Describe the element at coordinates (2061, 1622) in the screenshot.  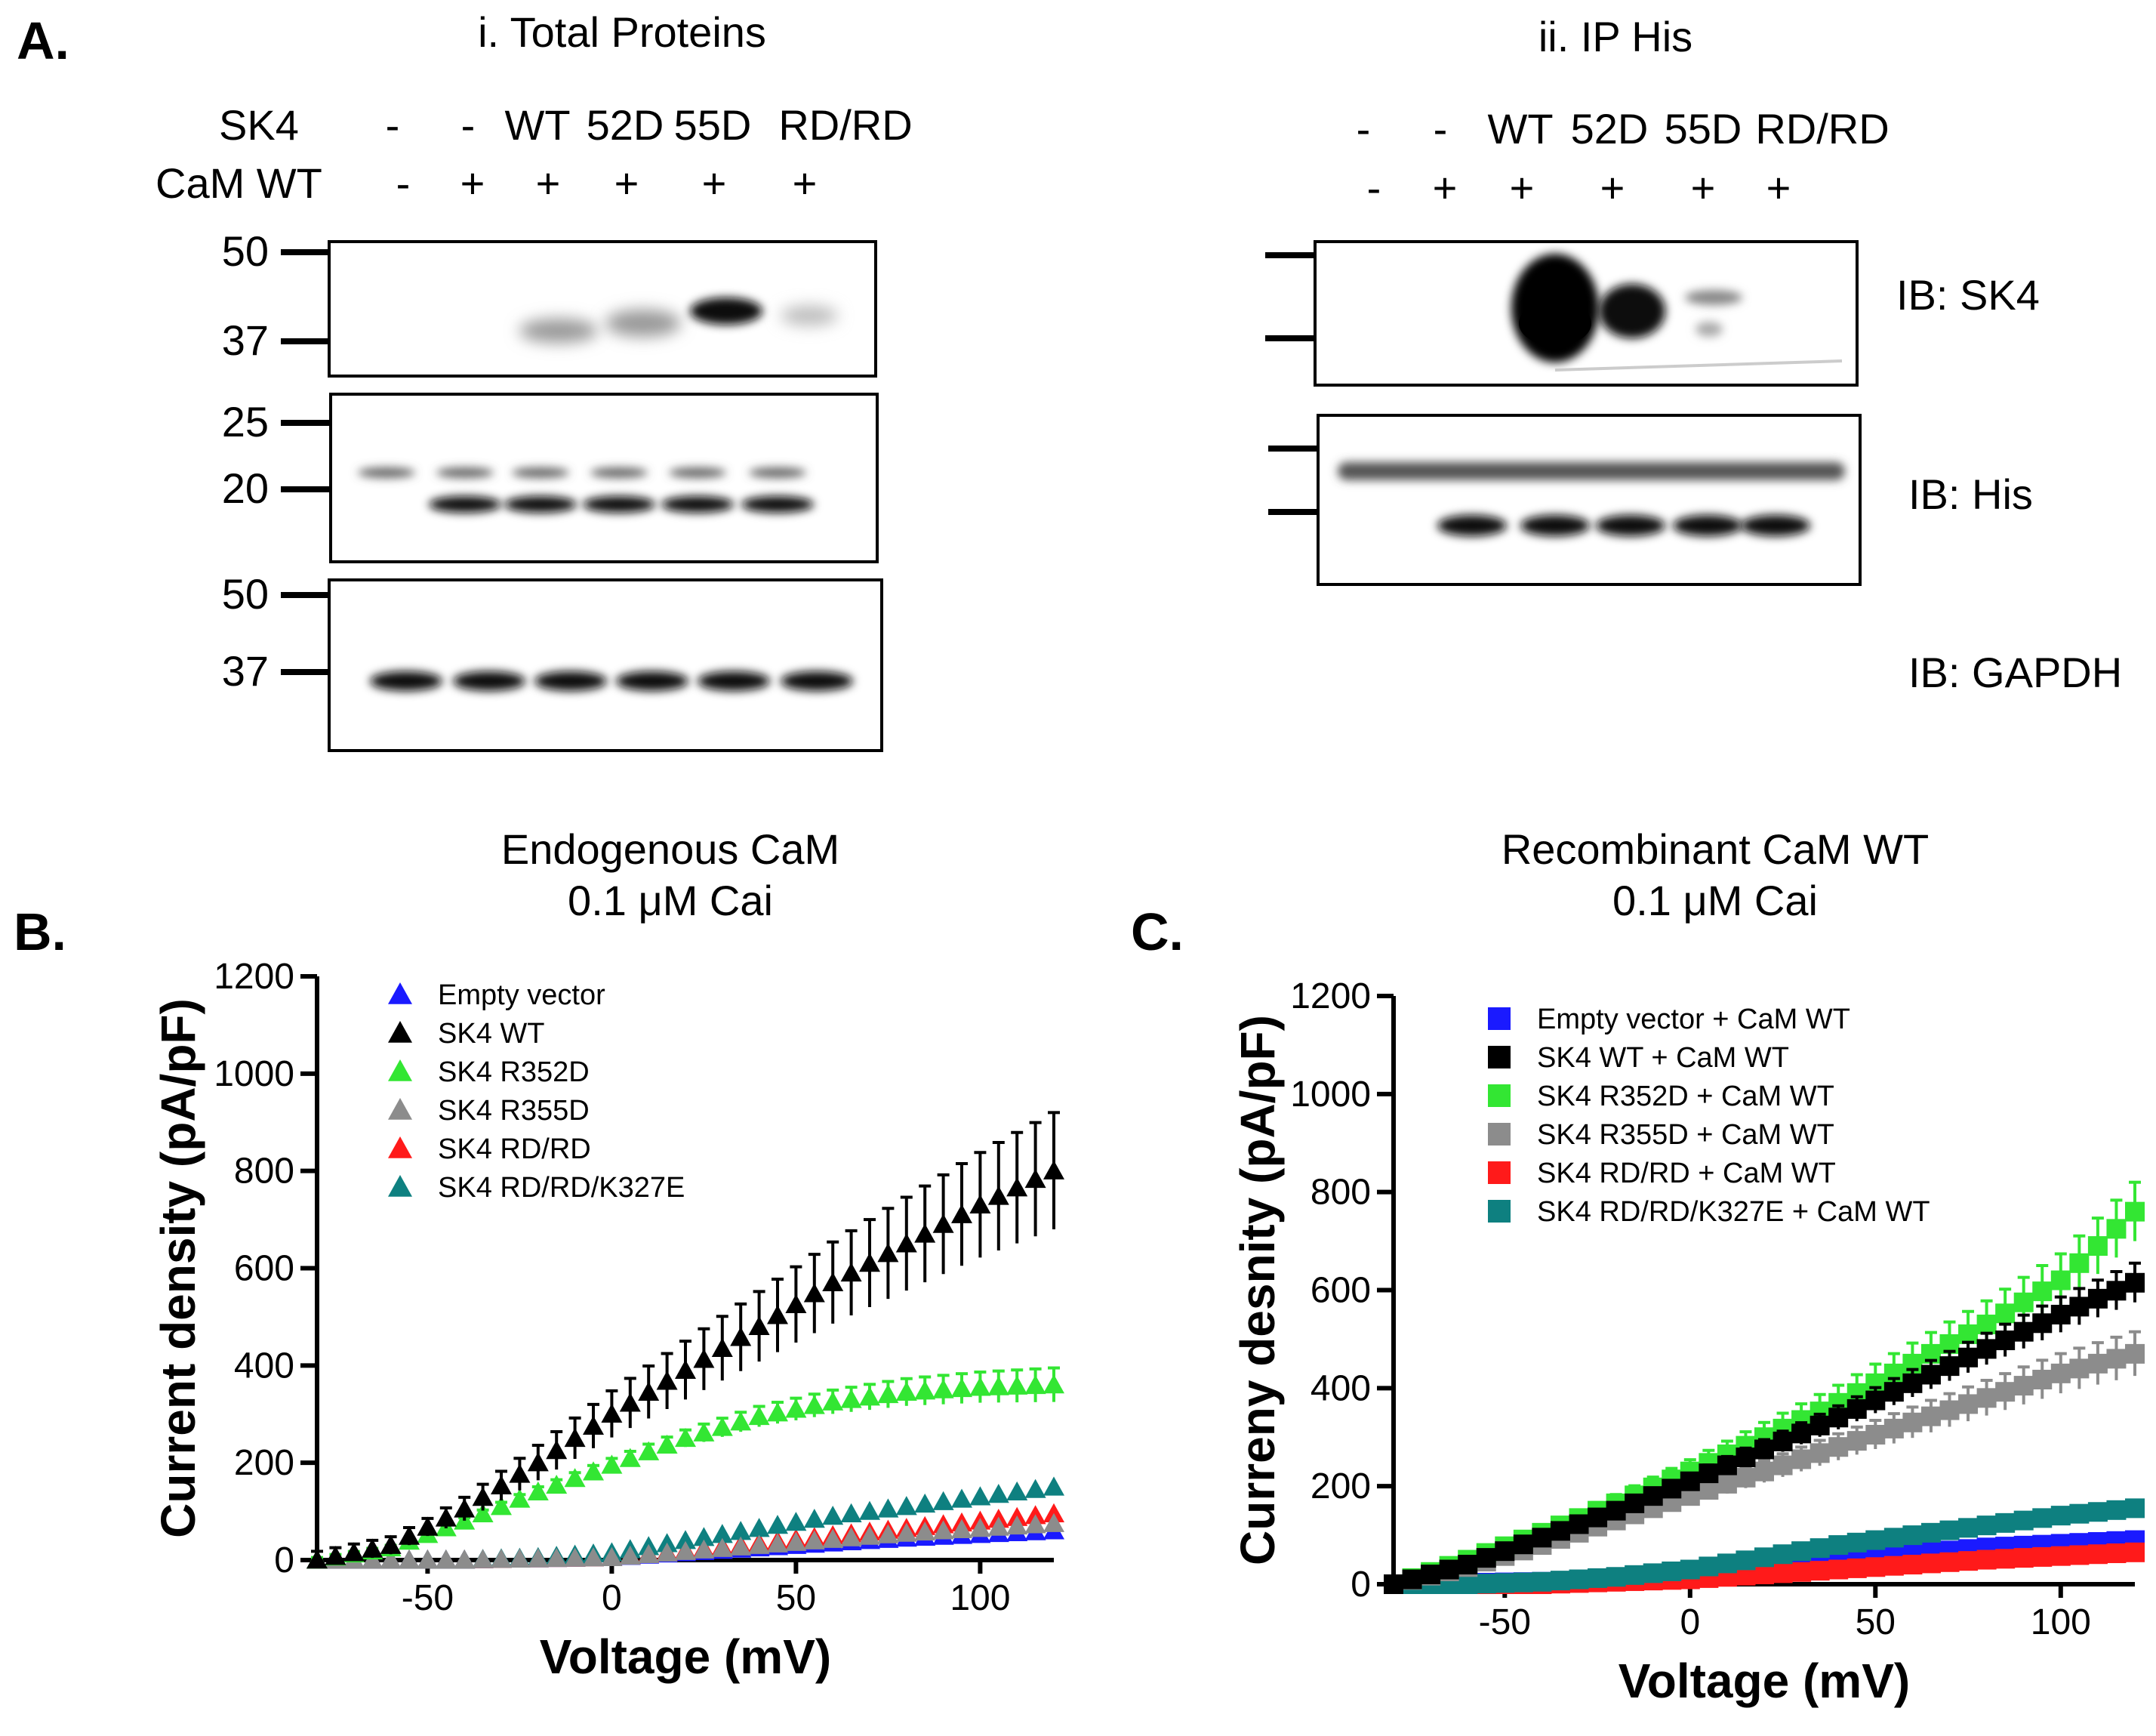
I see `x-tick-label: 100` at that location.